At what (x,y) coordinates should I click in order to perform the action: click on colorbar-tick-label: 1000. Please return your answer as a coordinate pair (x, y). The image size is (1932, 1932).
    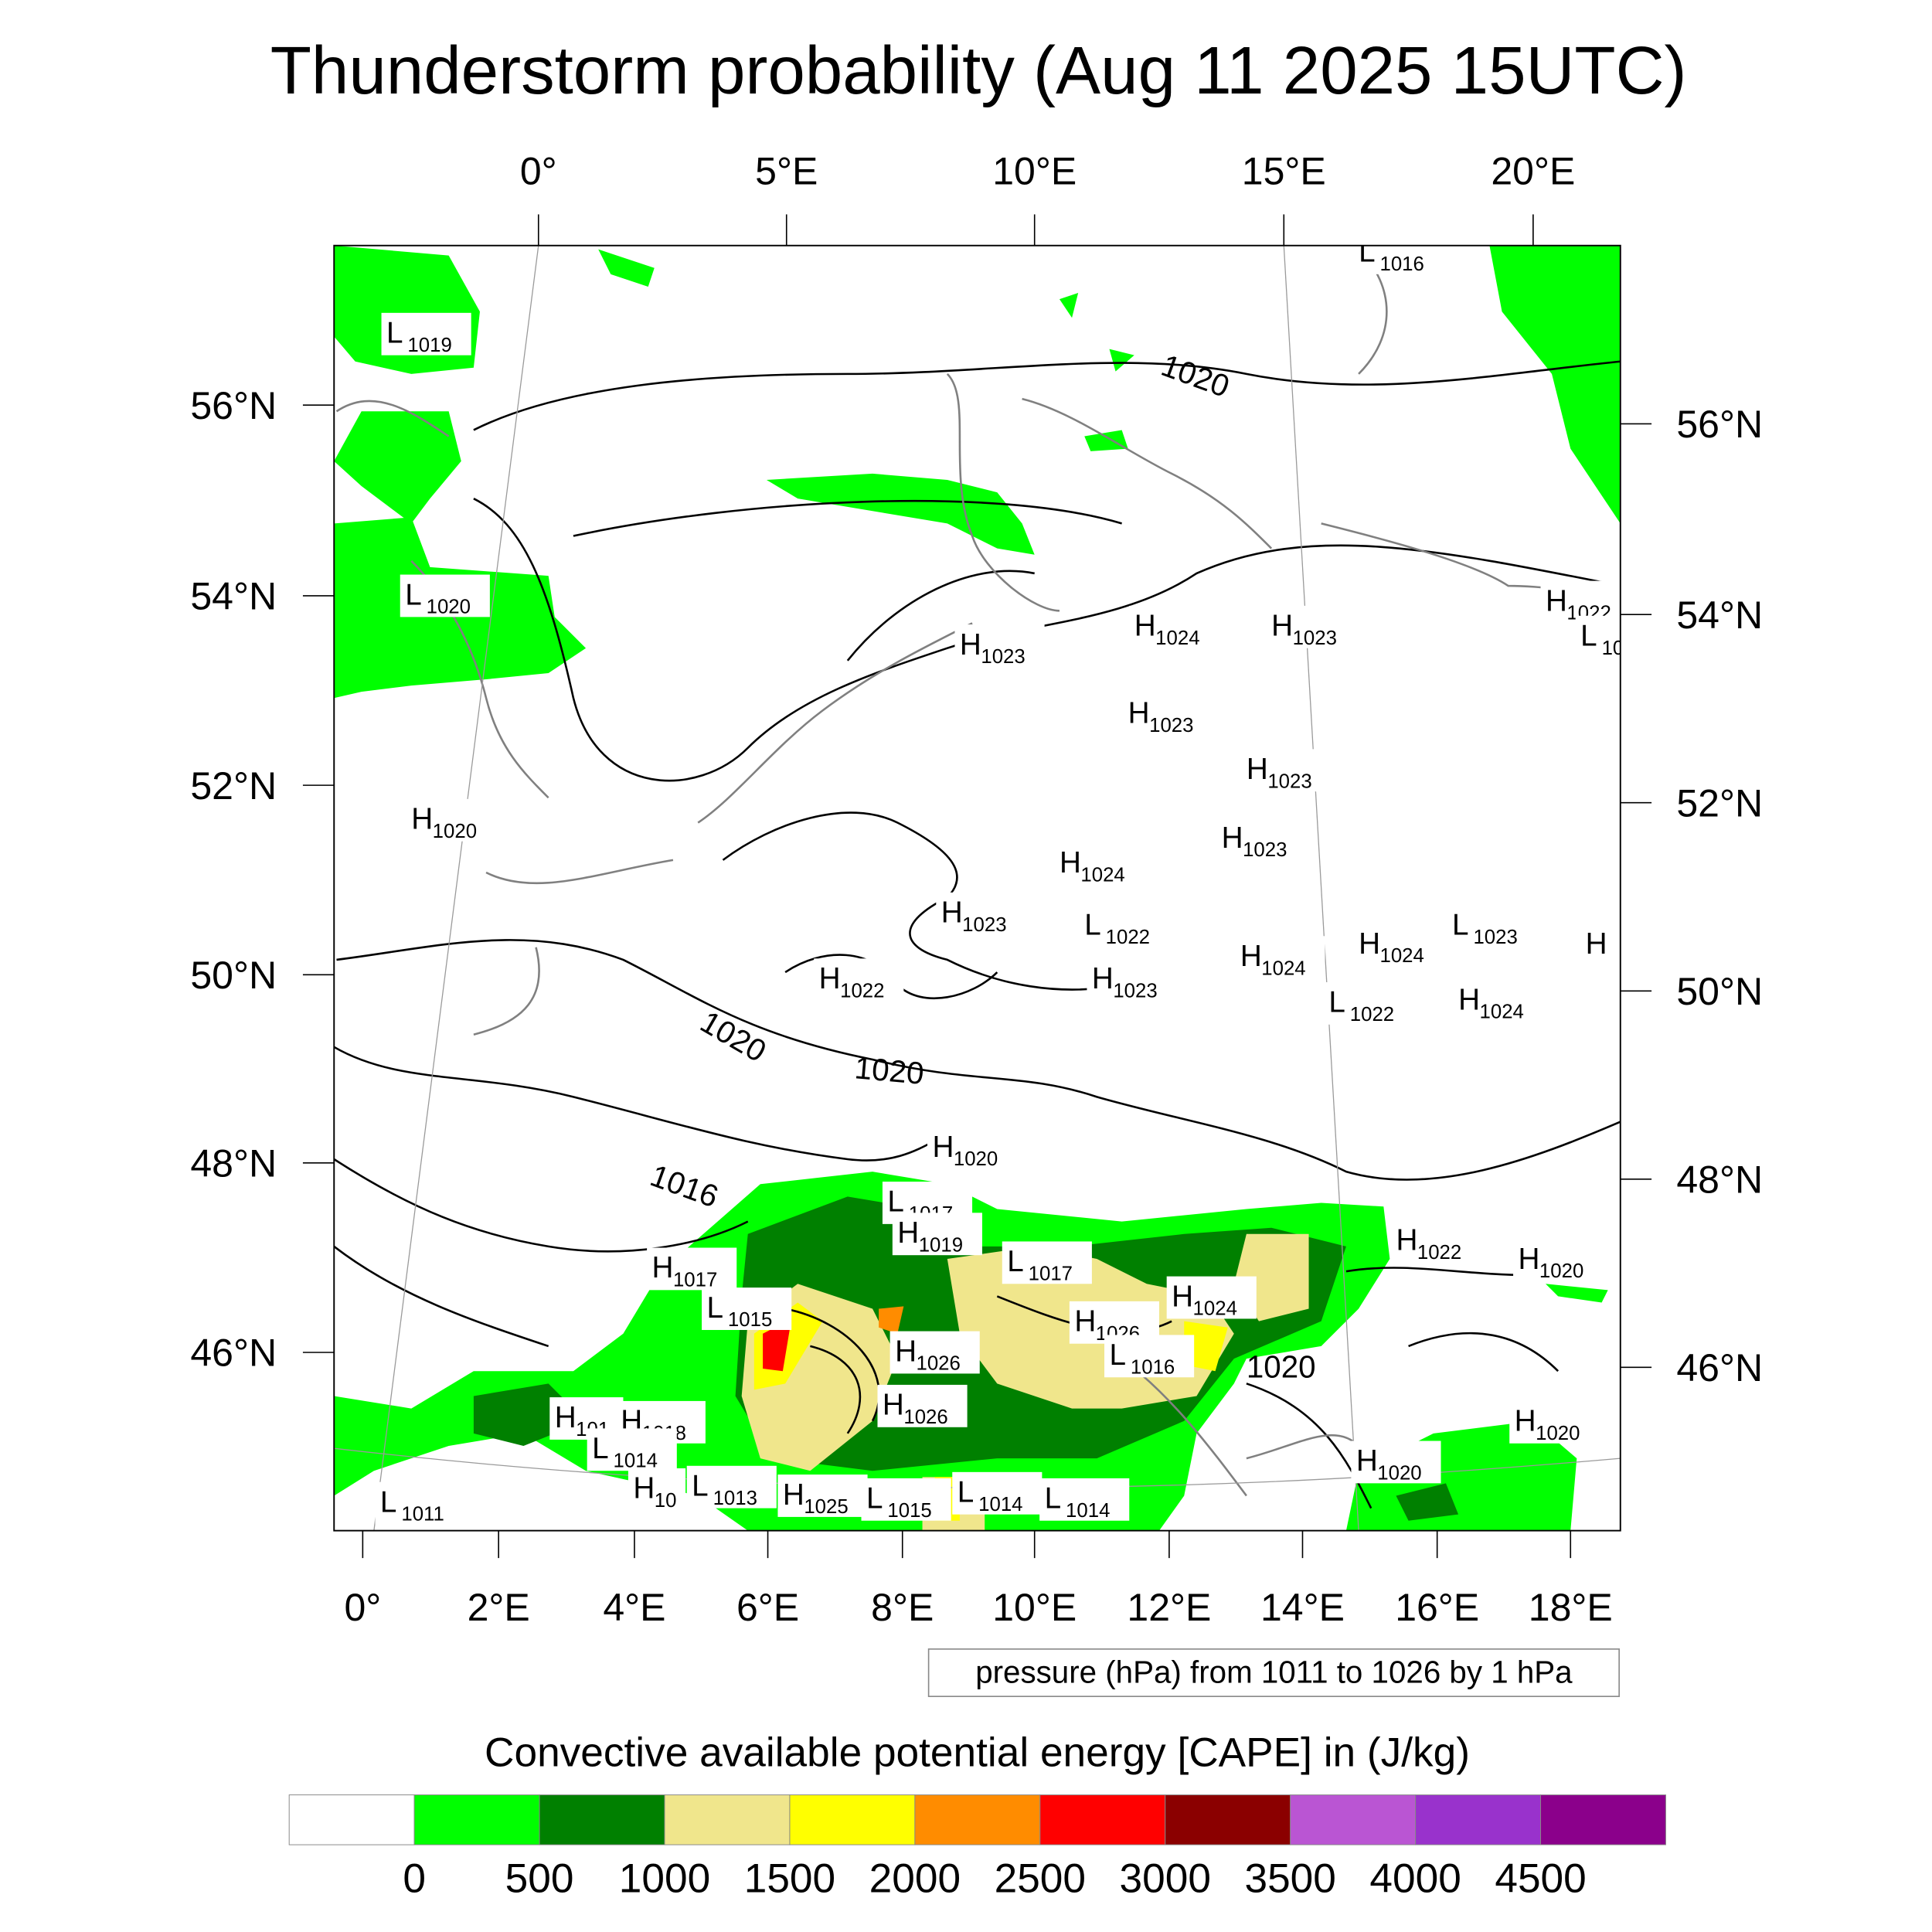
    Looking at the image, I should click on (664, 1878).